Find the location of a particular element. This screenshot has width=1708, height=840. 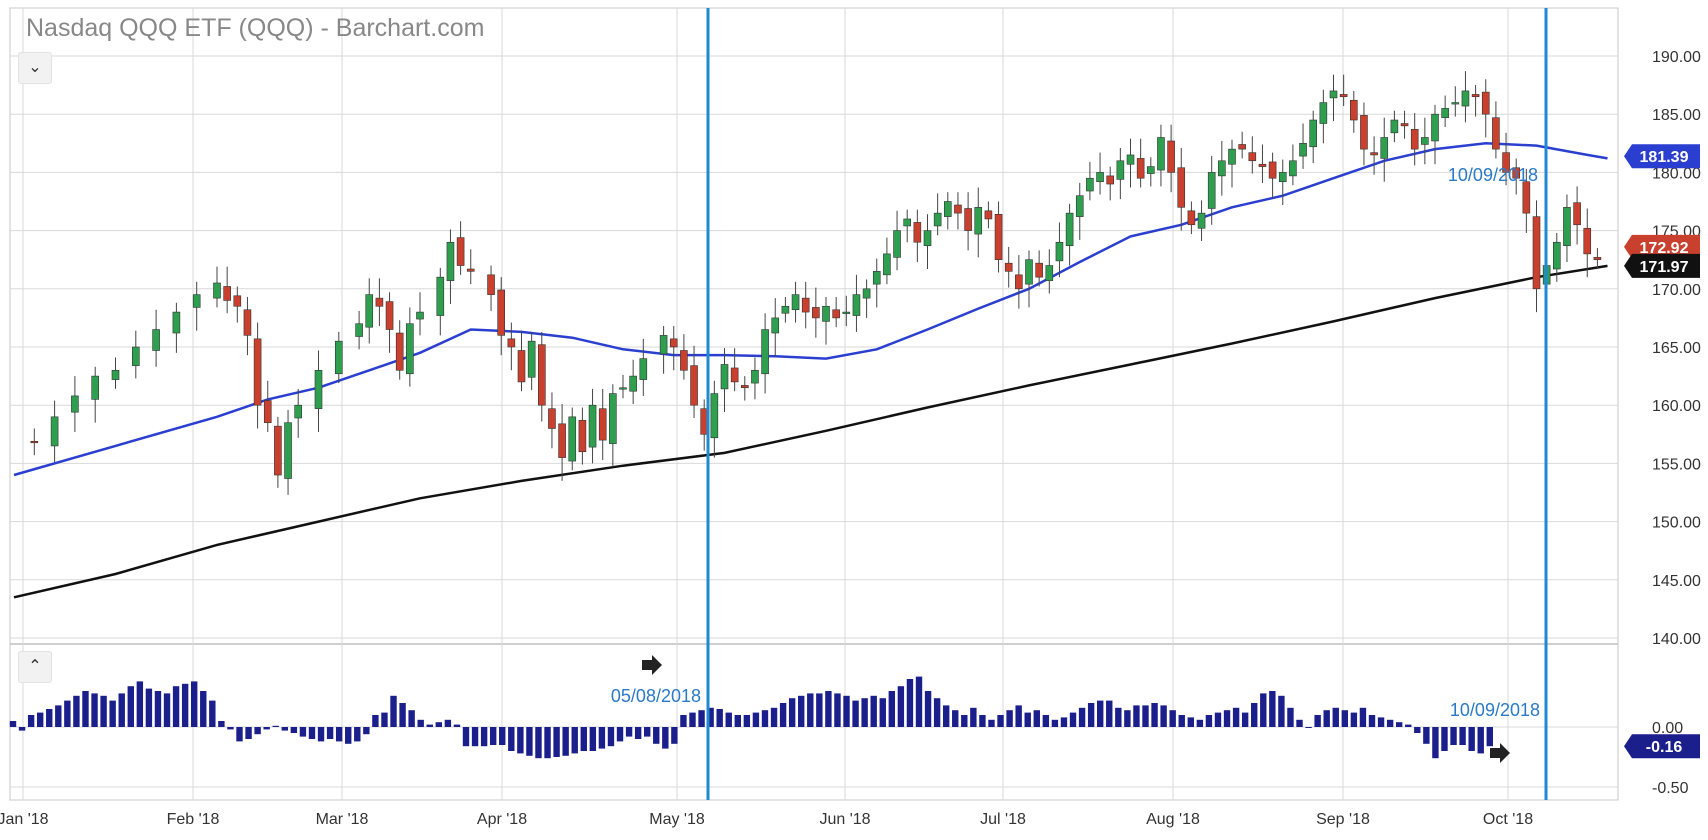

y-tick-label: 160.00 is located at coordinates (1676, 406).